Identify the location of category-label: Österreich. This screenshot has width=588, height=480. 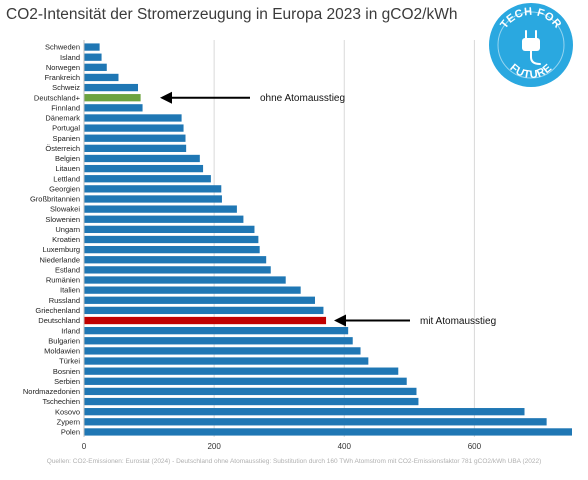
(62, 148).